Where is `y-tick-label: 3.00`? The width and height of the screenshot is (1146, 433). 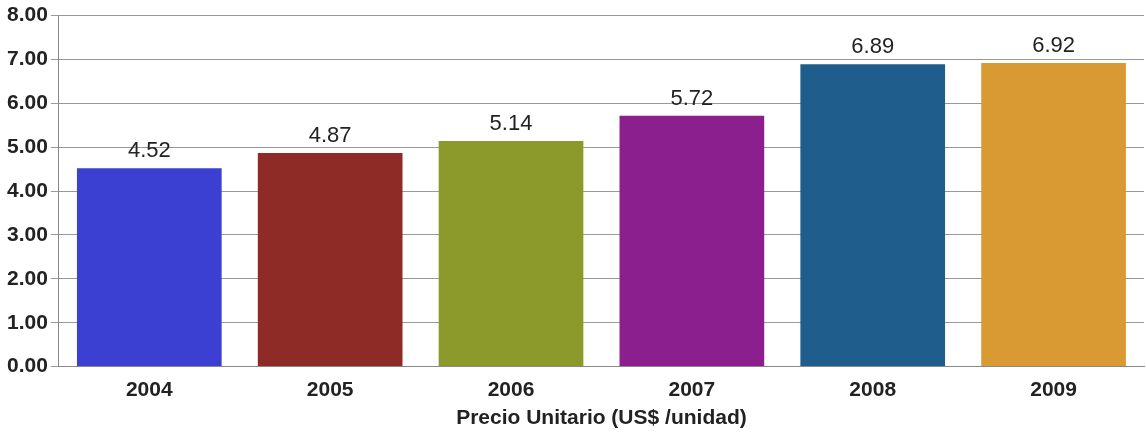
y-tick-label: 3.00 is located at coordinates (27, 233).